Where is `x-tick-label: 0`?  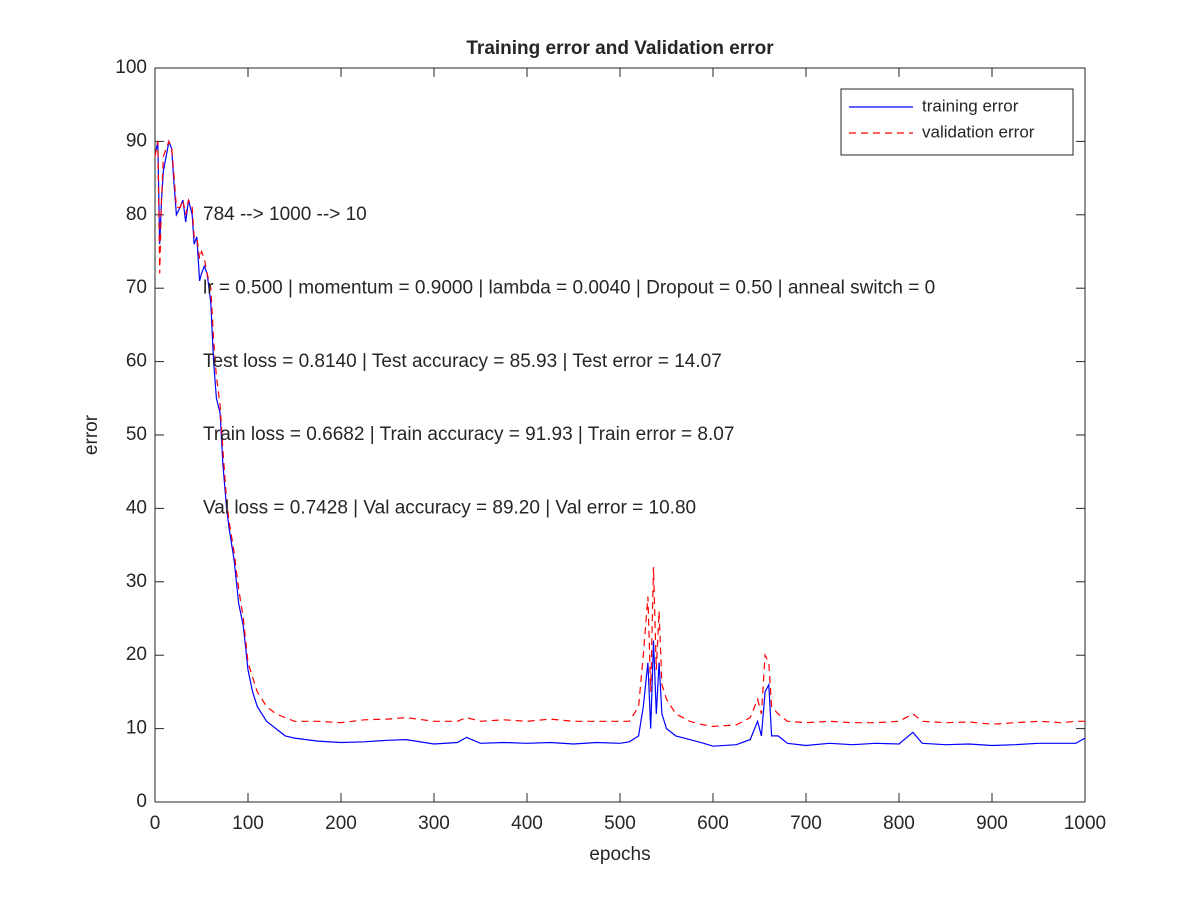
x-tick-label: 0 is located at coordinates (155, 823).